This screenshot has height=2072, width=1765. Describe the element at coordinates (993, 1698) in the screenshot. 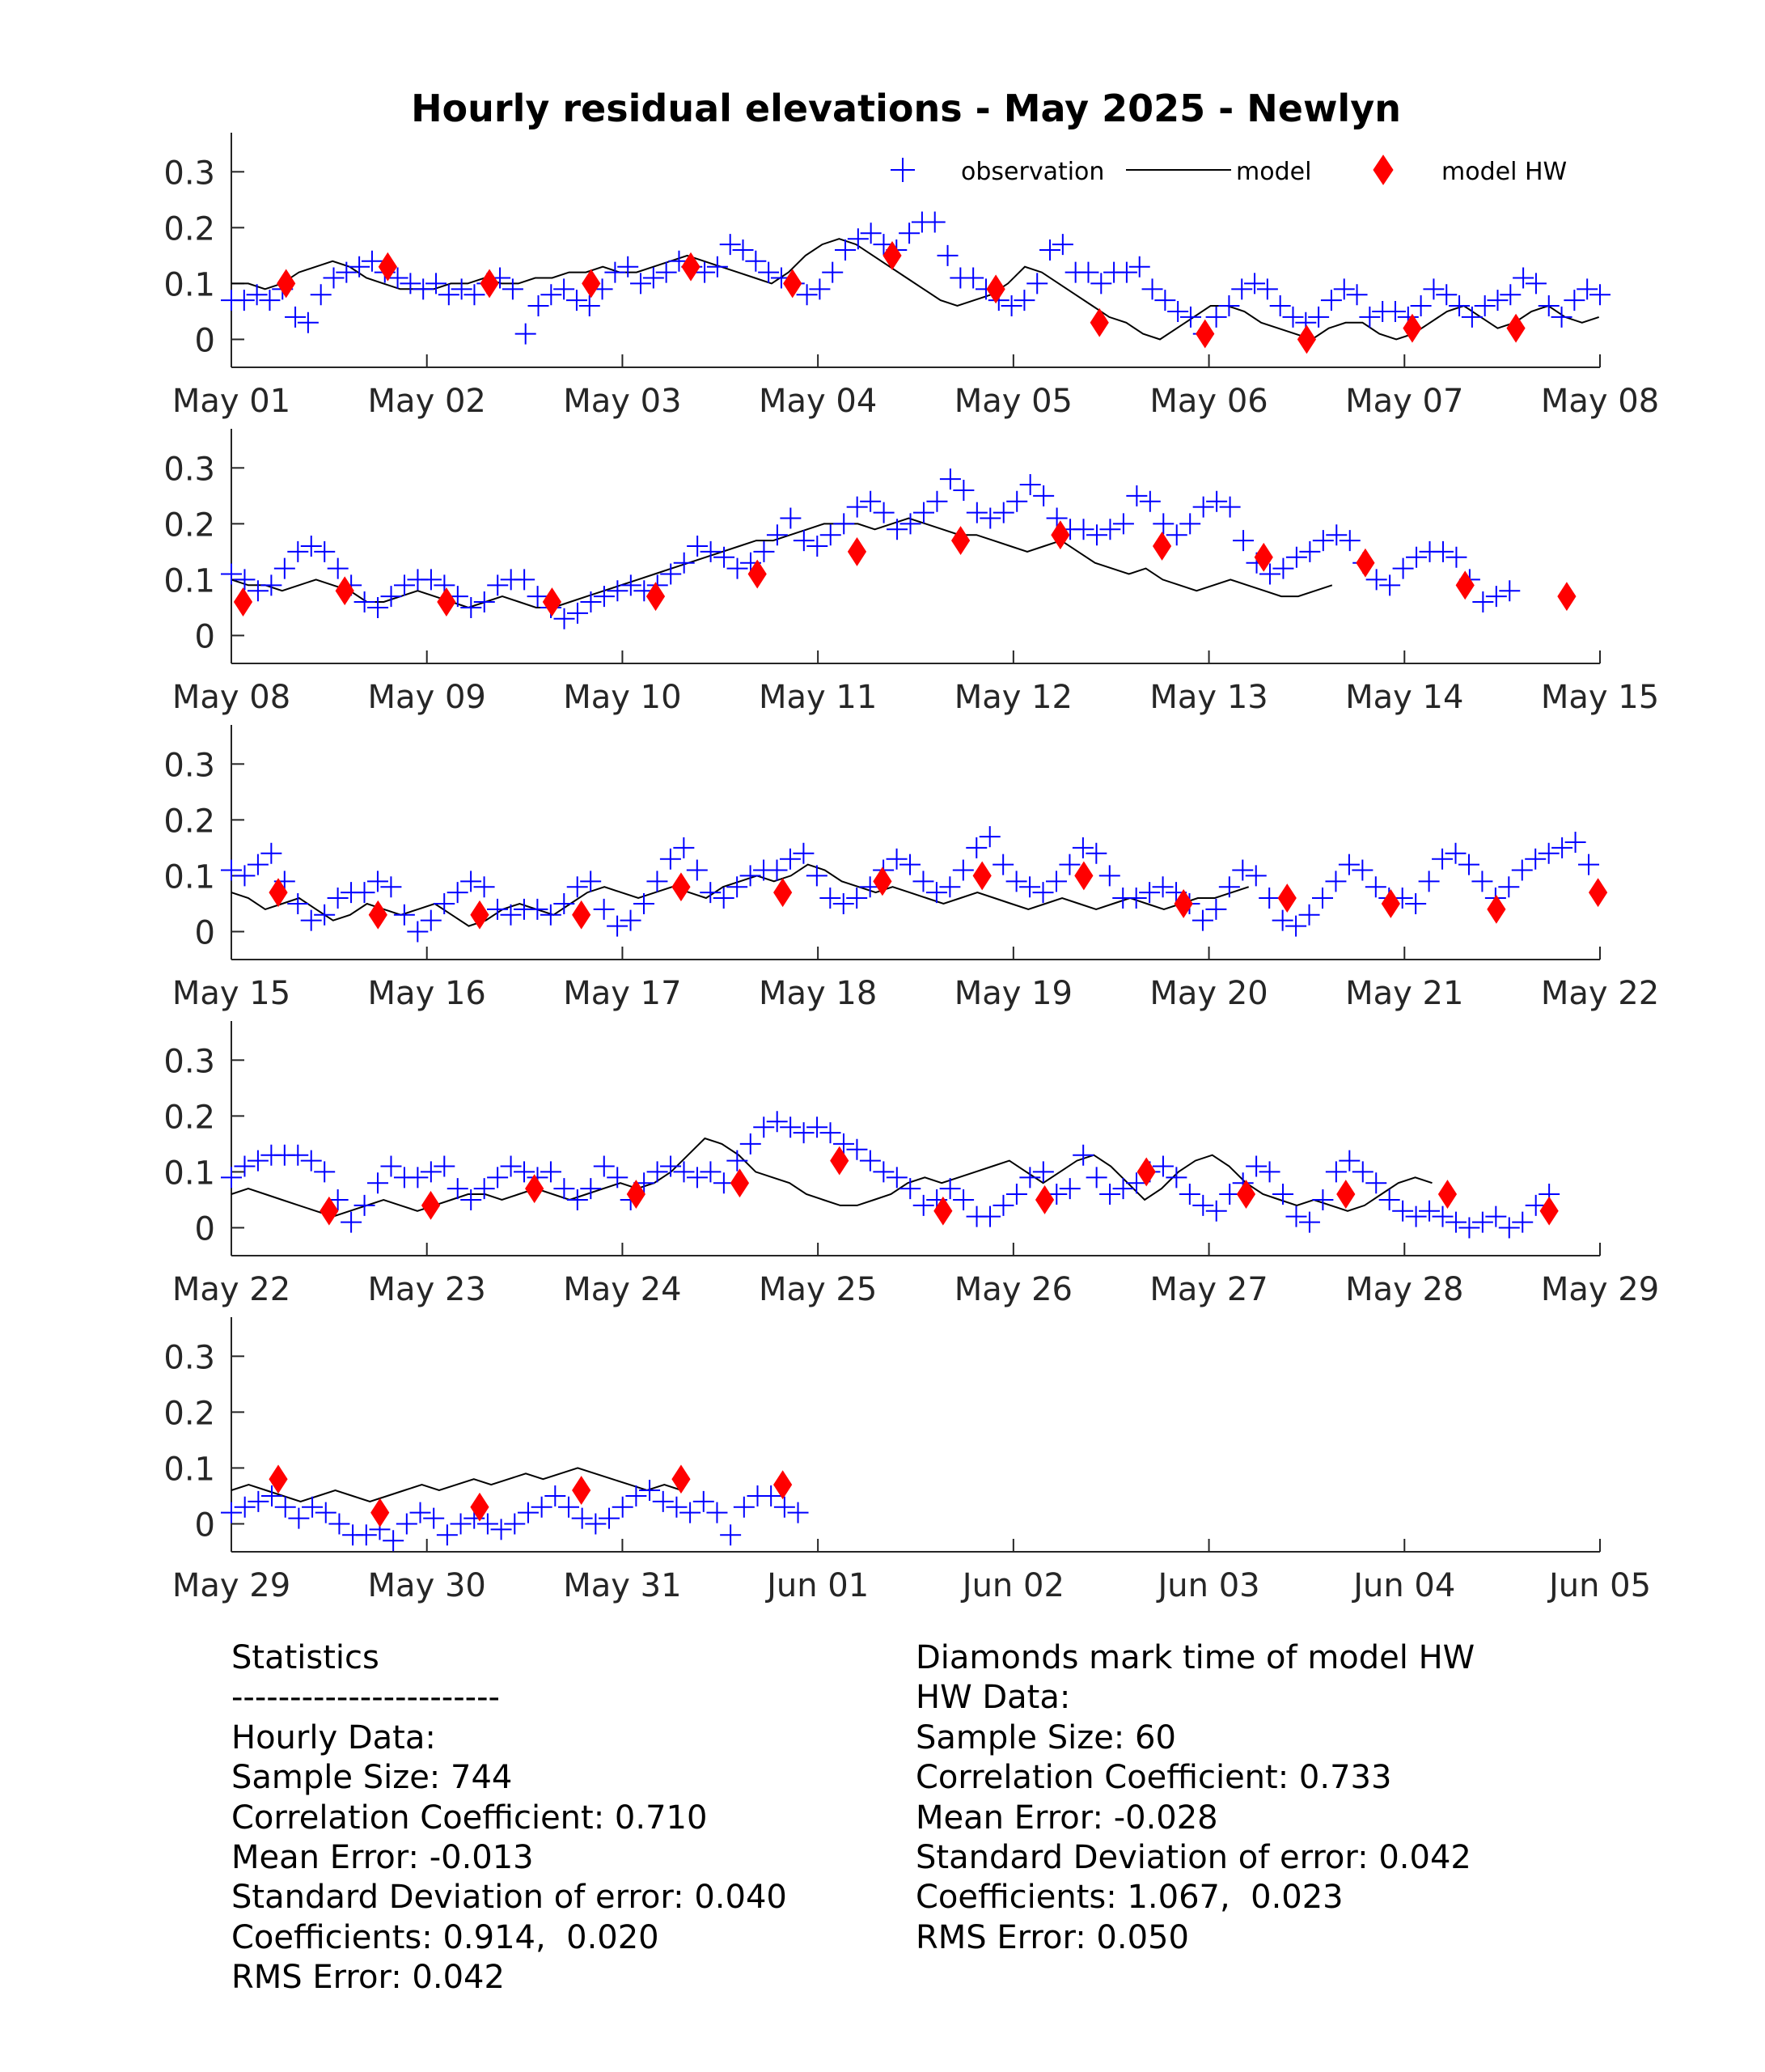

I see `stats-hw-title: HW Data:` at that location.